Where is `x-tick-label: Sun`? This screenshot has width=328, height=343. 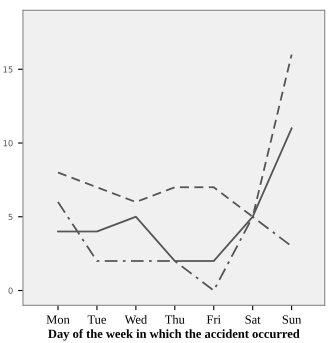
x-tick-label: Sun is located at coordinates (292, 319).